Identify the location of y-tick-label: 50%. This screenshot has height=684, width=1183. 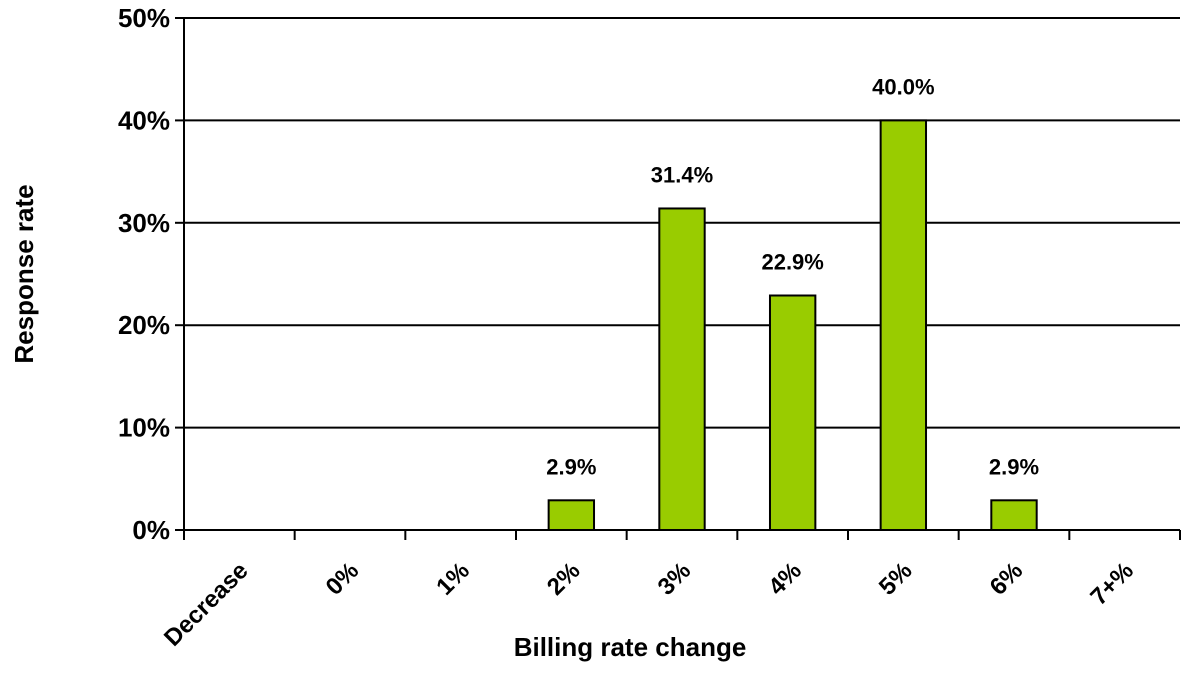
(144, 18).